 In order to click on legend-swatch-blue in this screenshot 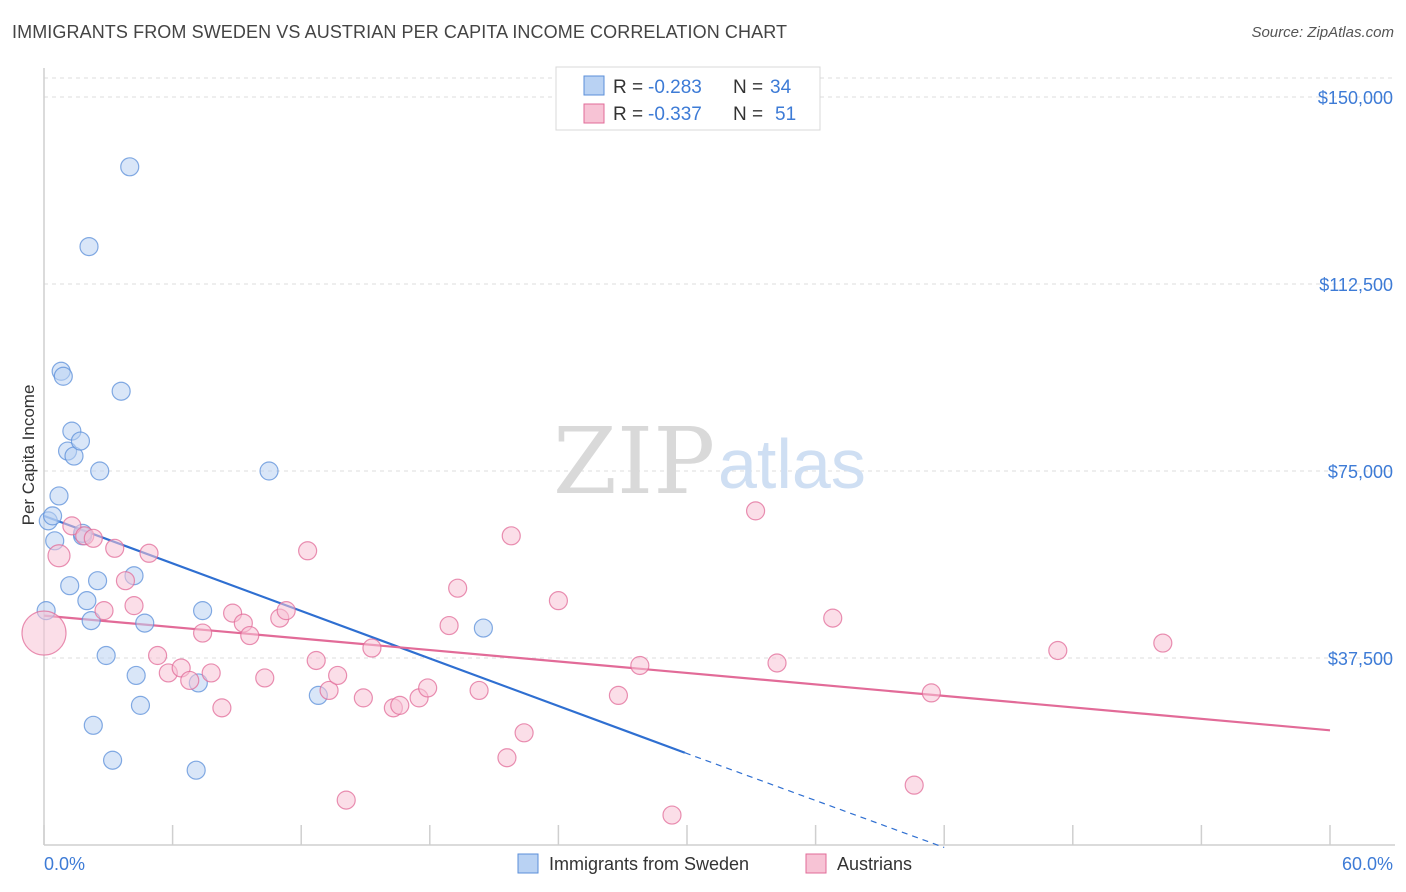, I will do `click(594, 85)`.